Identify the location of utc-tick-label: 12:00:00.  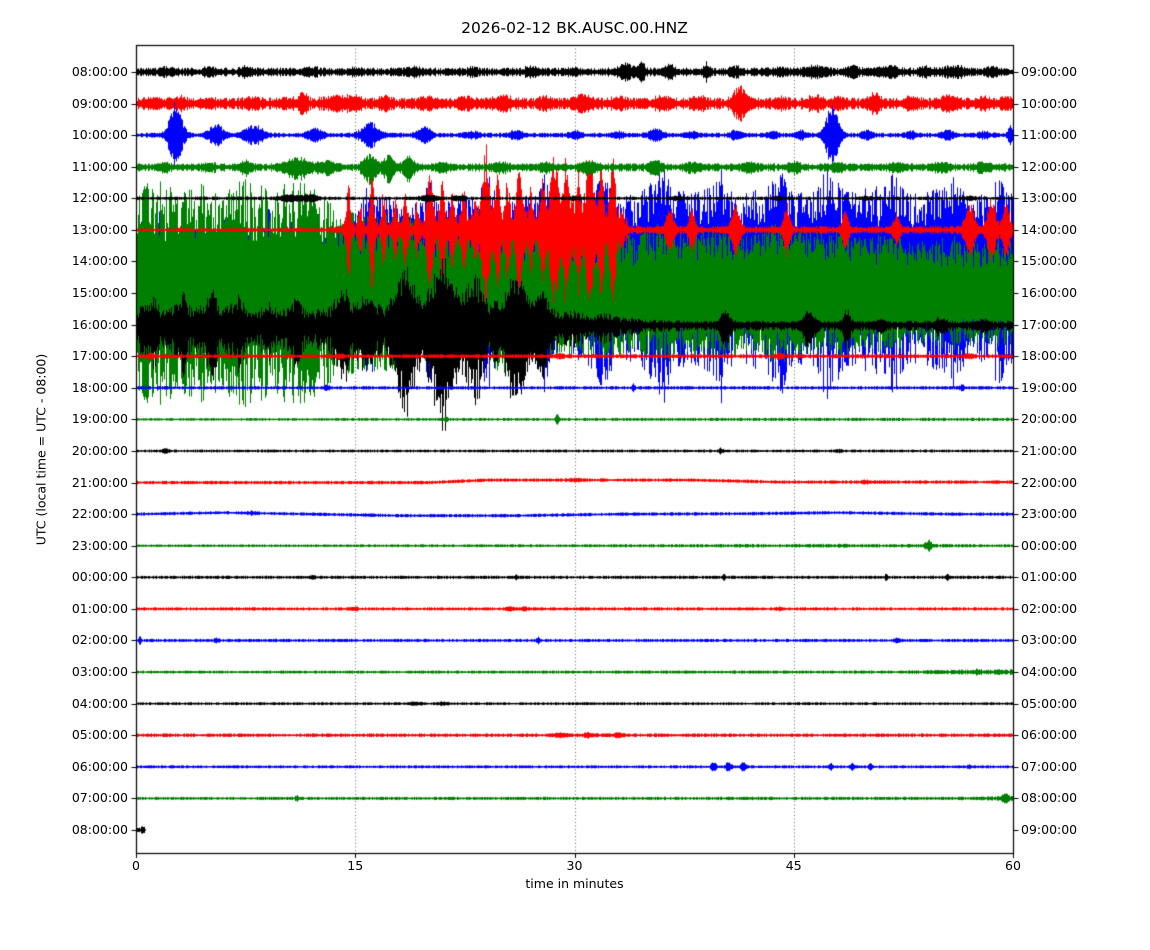
(99, 198).